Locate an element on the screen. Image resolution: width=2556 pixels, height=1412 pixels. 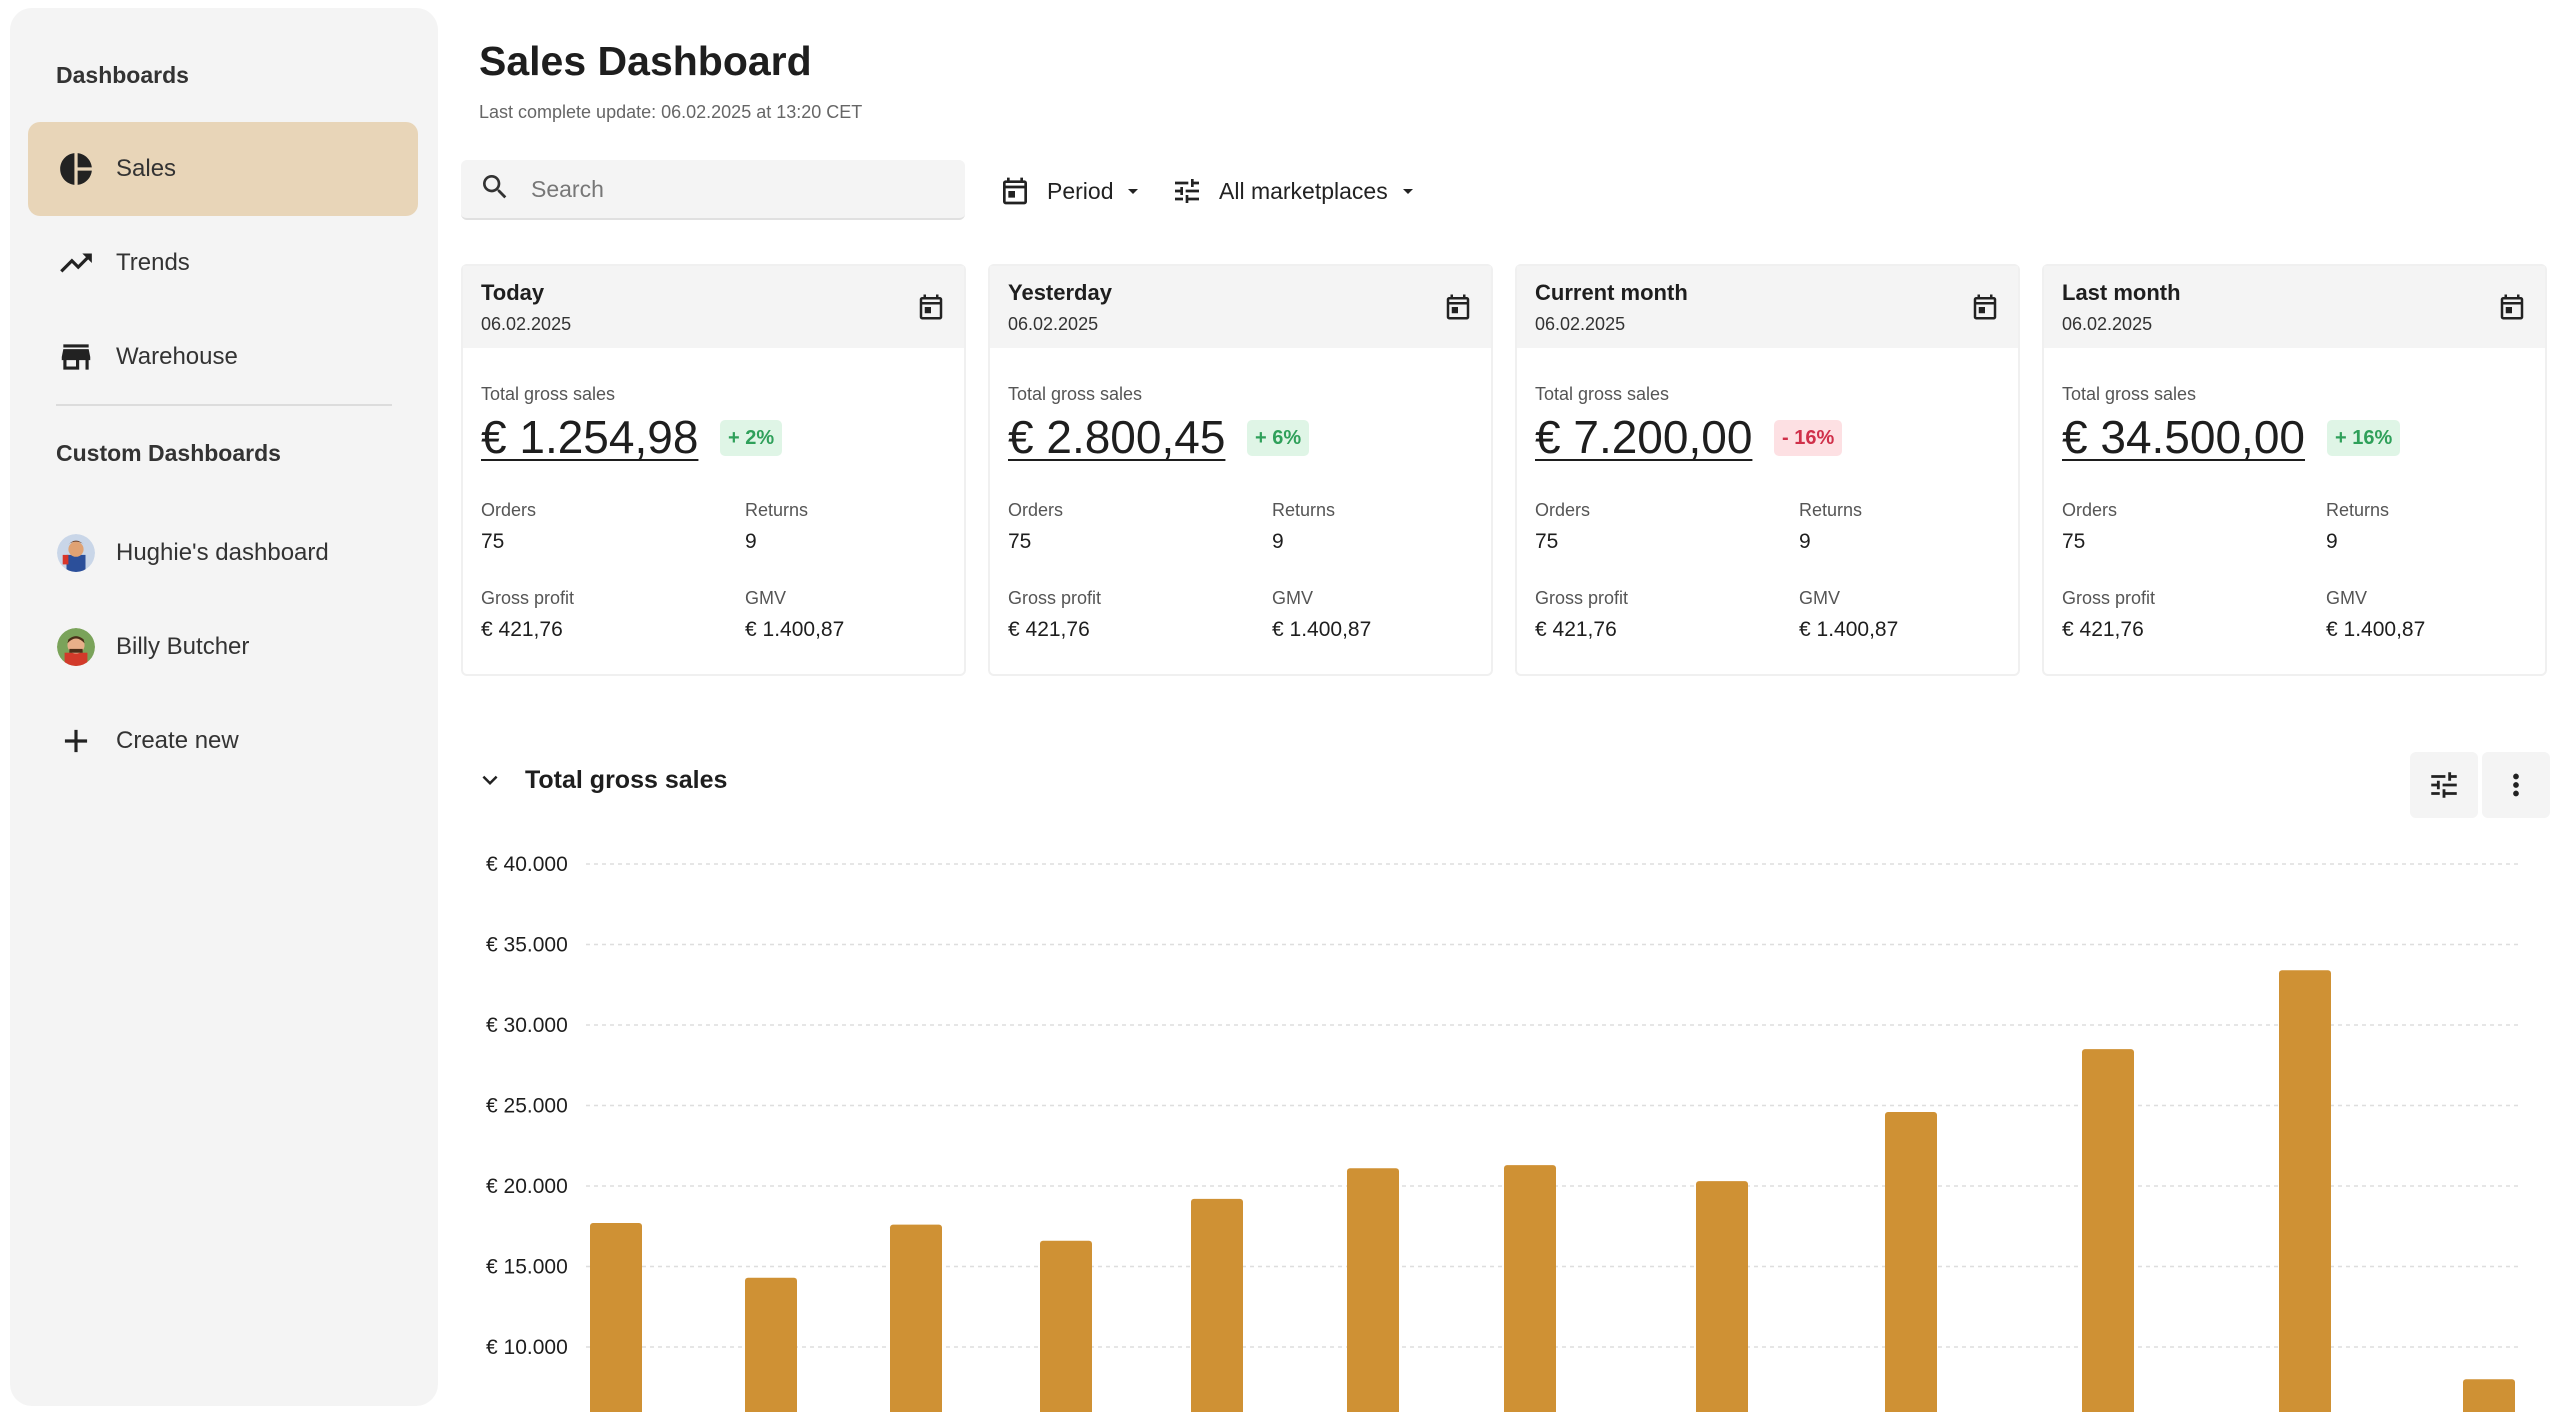
page-title: Sales Dashboard is located at coordinates (645, 61).